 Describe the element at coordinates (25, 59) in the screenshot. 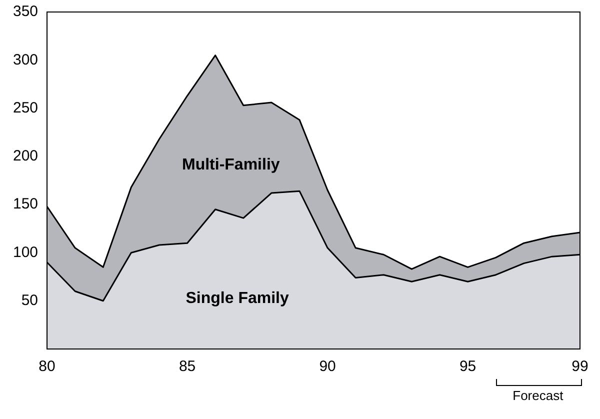

I see `y-tick-label: 300` at that location.